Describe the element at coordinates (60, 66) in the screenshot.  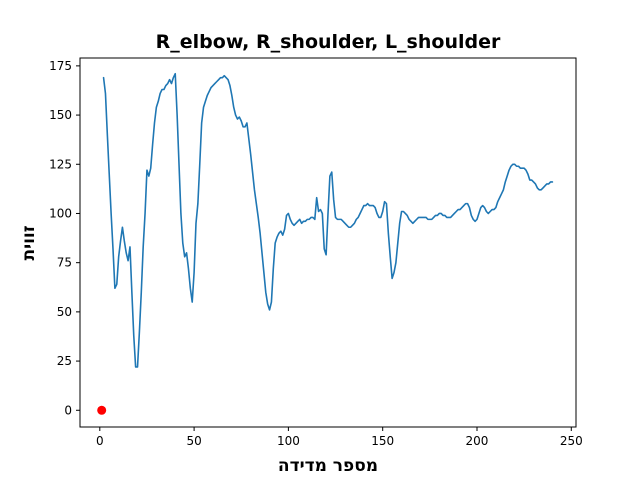
I see `y-tick-label: 175` at that location.